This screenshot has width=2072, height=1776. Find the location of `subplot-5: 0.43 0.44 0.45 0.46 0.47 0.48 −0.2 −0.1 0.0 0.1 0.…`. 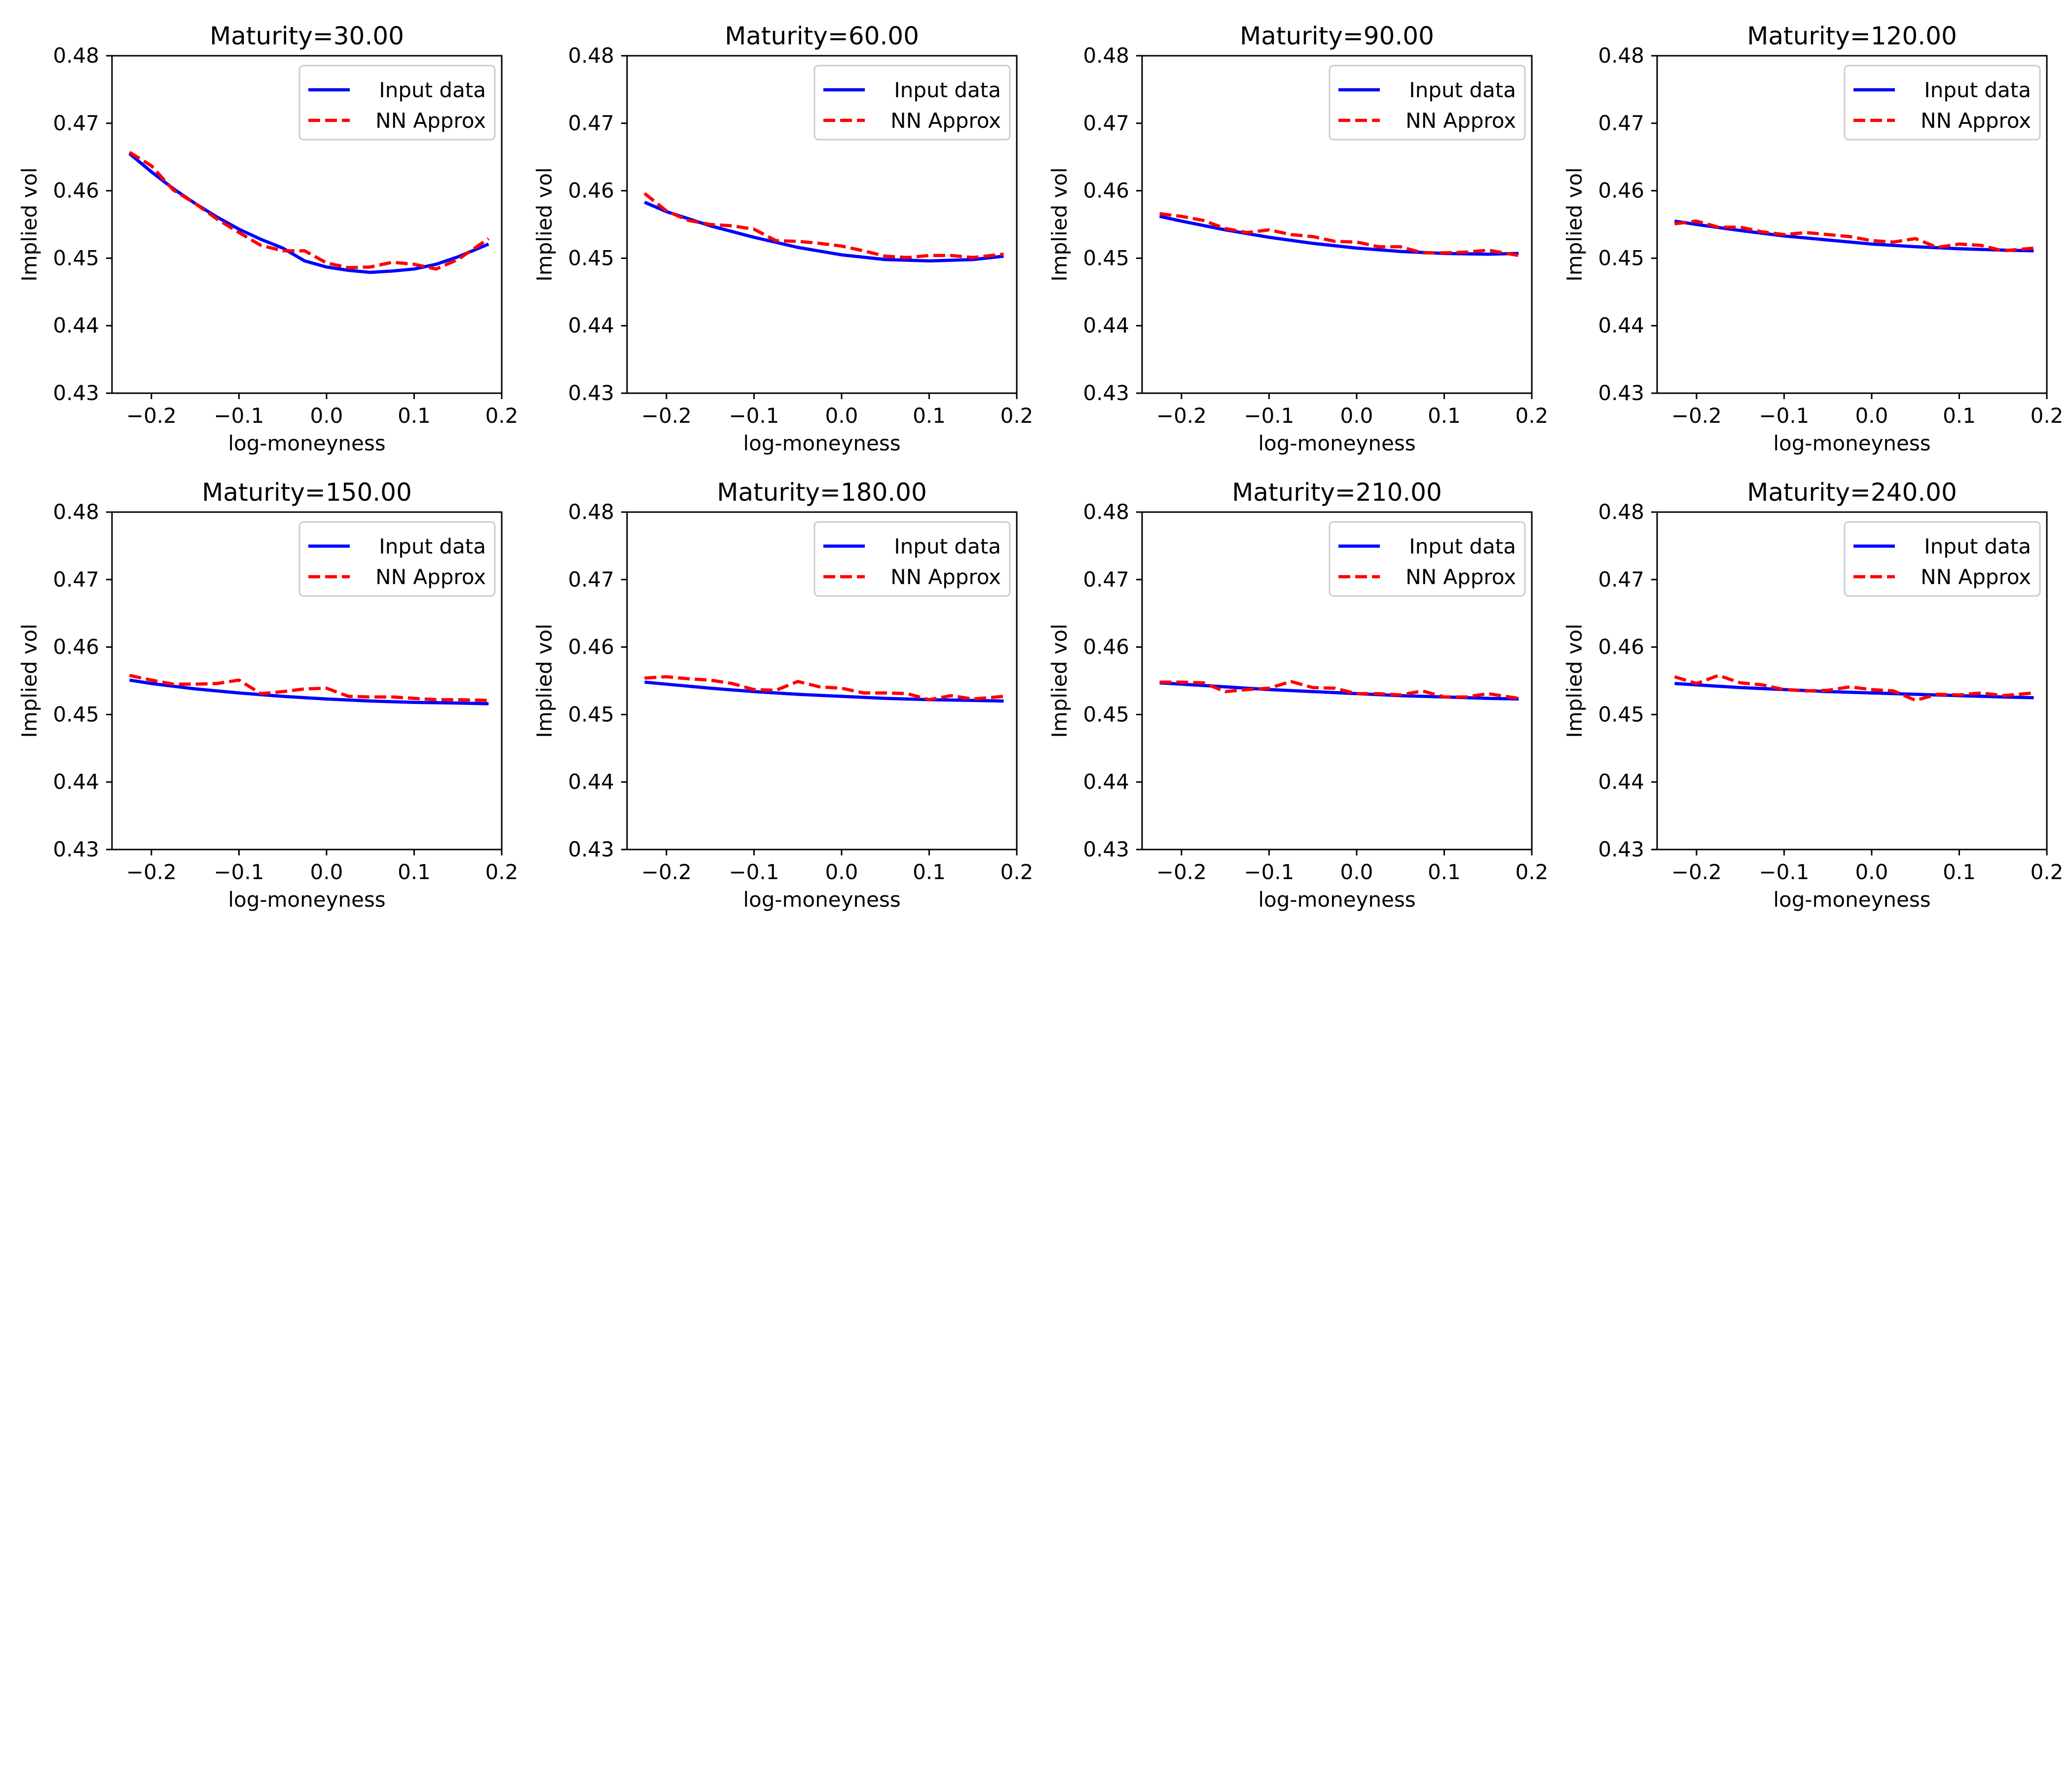

subplot-5: 0.43 0.44 0.45 0.46 0.47 0.48 −0.2 −0.1 0.0 0.1 0.… is located at coordinates (268, 695).